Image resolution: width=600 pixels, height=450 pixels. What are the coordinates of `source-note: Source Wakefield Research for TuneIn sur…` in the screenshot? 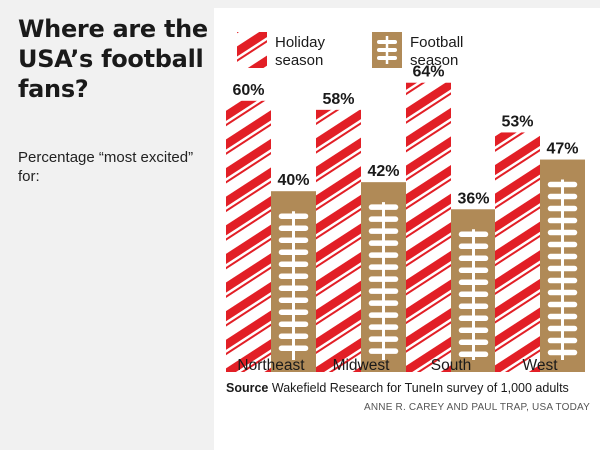 It's located at (397, 388).